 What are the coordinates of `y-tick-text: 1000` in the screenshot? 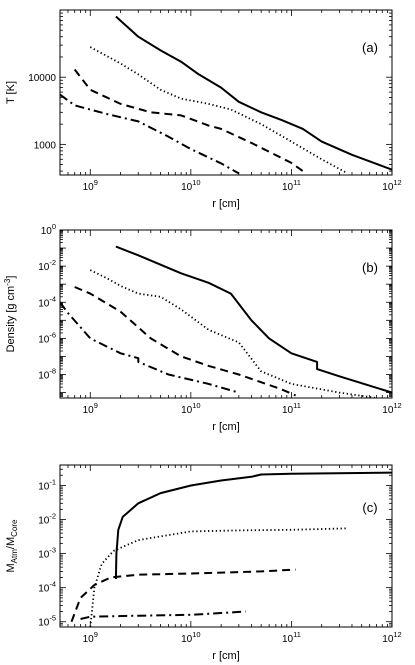 It's located at (45, 145).